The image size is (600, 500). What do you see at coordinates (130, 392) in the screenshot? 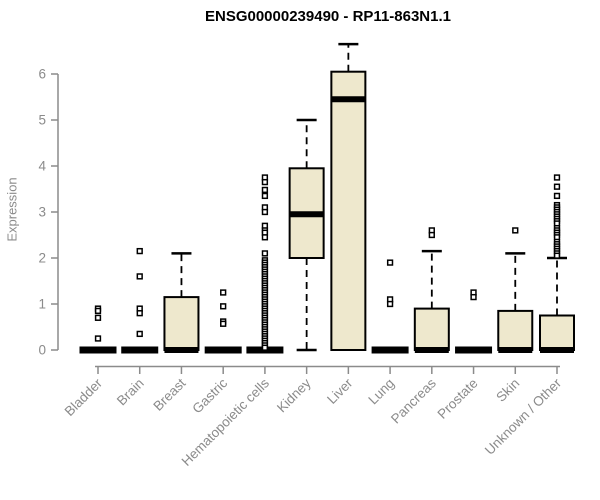
I see `x-tick-label: Brain` at bounding box center [130, 392].